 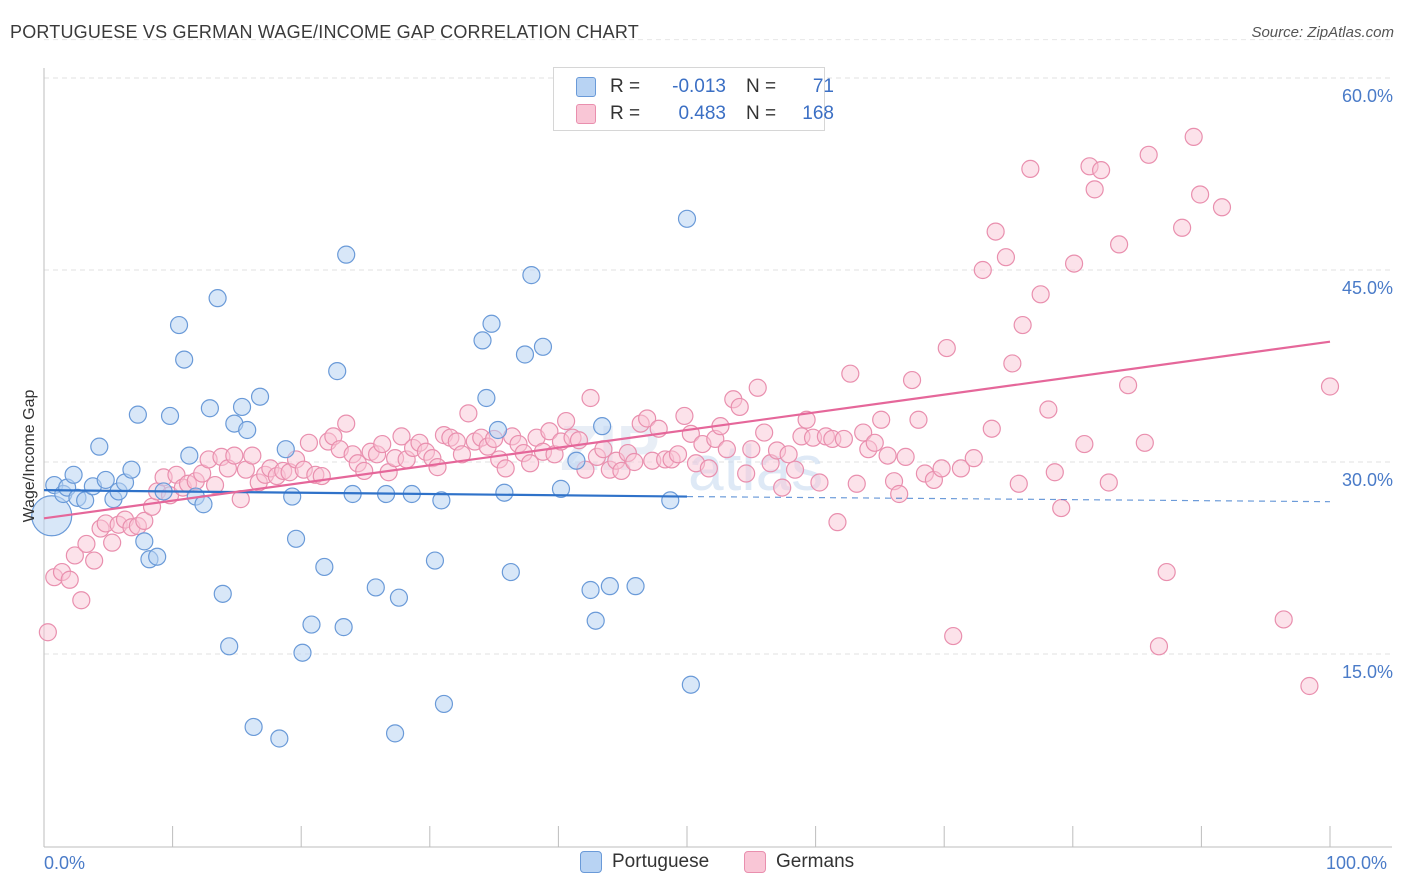 What do you see at coordinates (365, 493) in the screenshot?
I see `portuguese-trend-line` at bounding box center [365, 493].